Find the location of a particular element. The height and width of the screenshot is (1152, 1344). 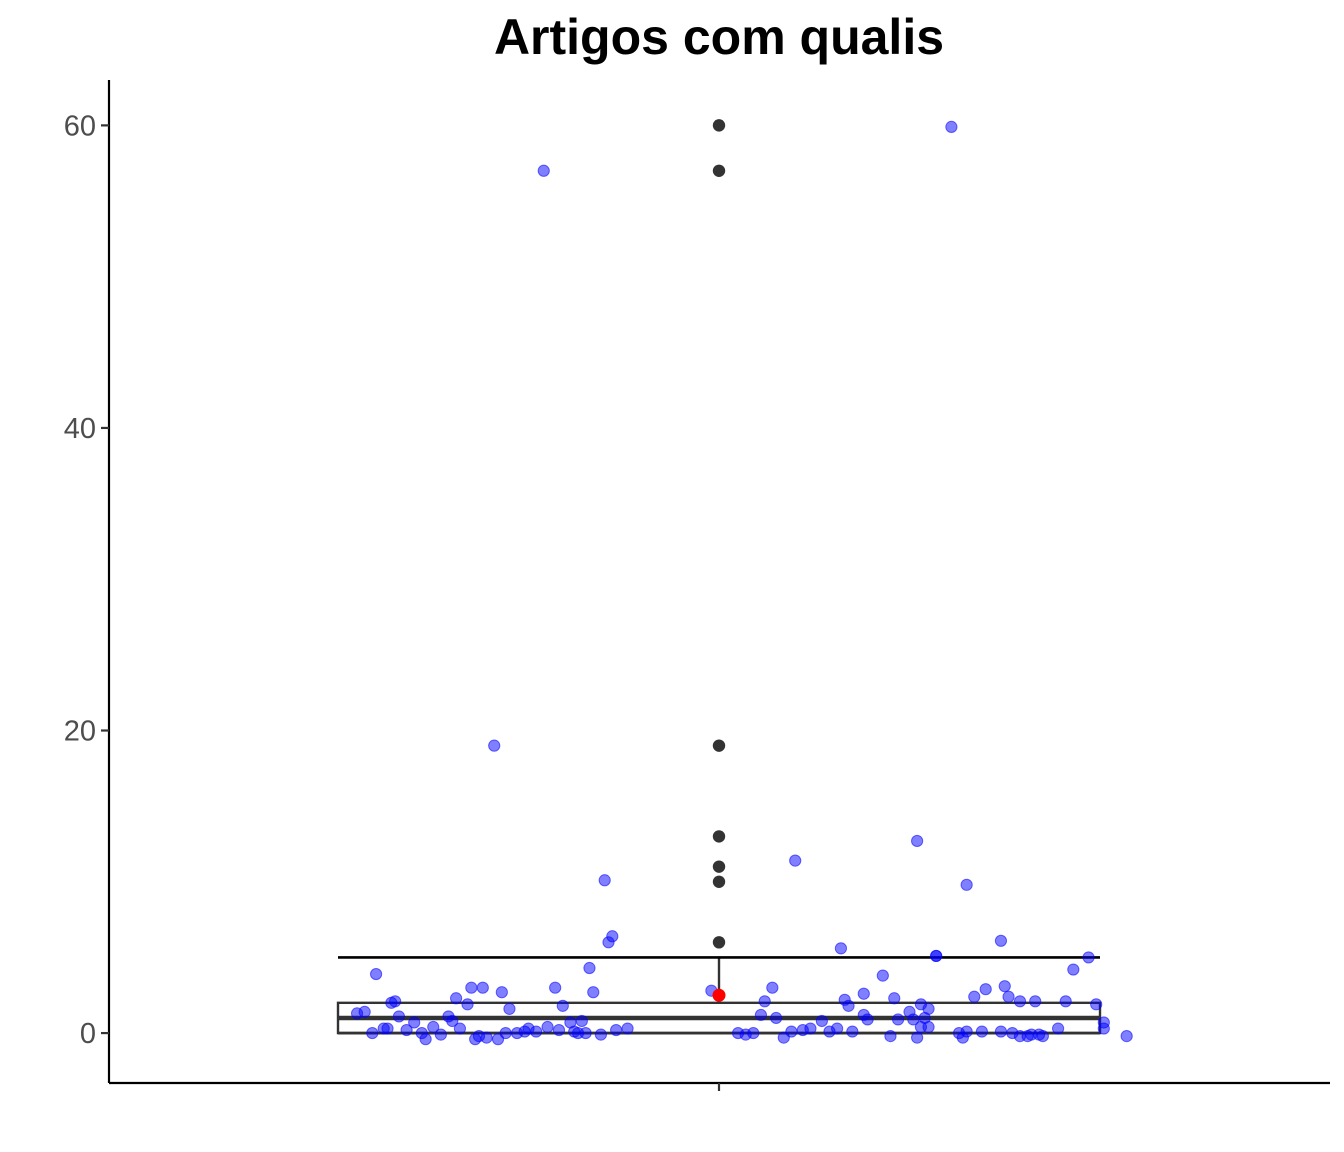

mean-marker is located at coordinates (719, 995).